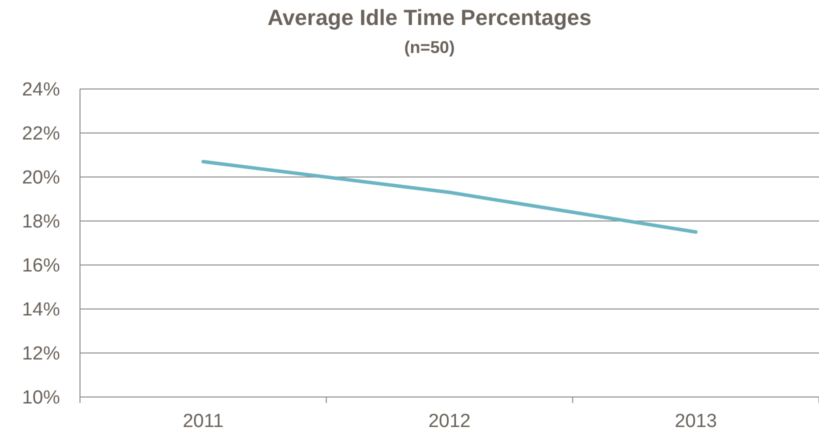 The height and width of the screenshot is (437, 819). Describe the element at coordinates (41, 266) in the screenshot. I see `y-tick-label: 16%` at that location.